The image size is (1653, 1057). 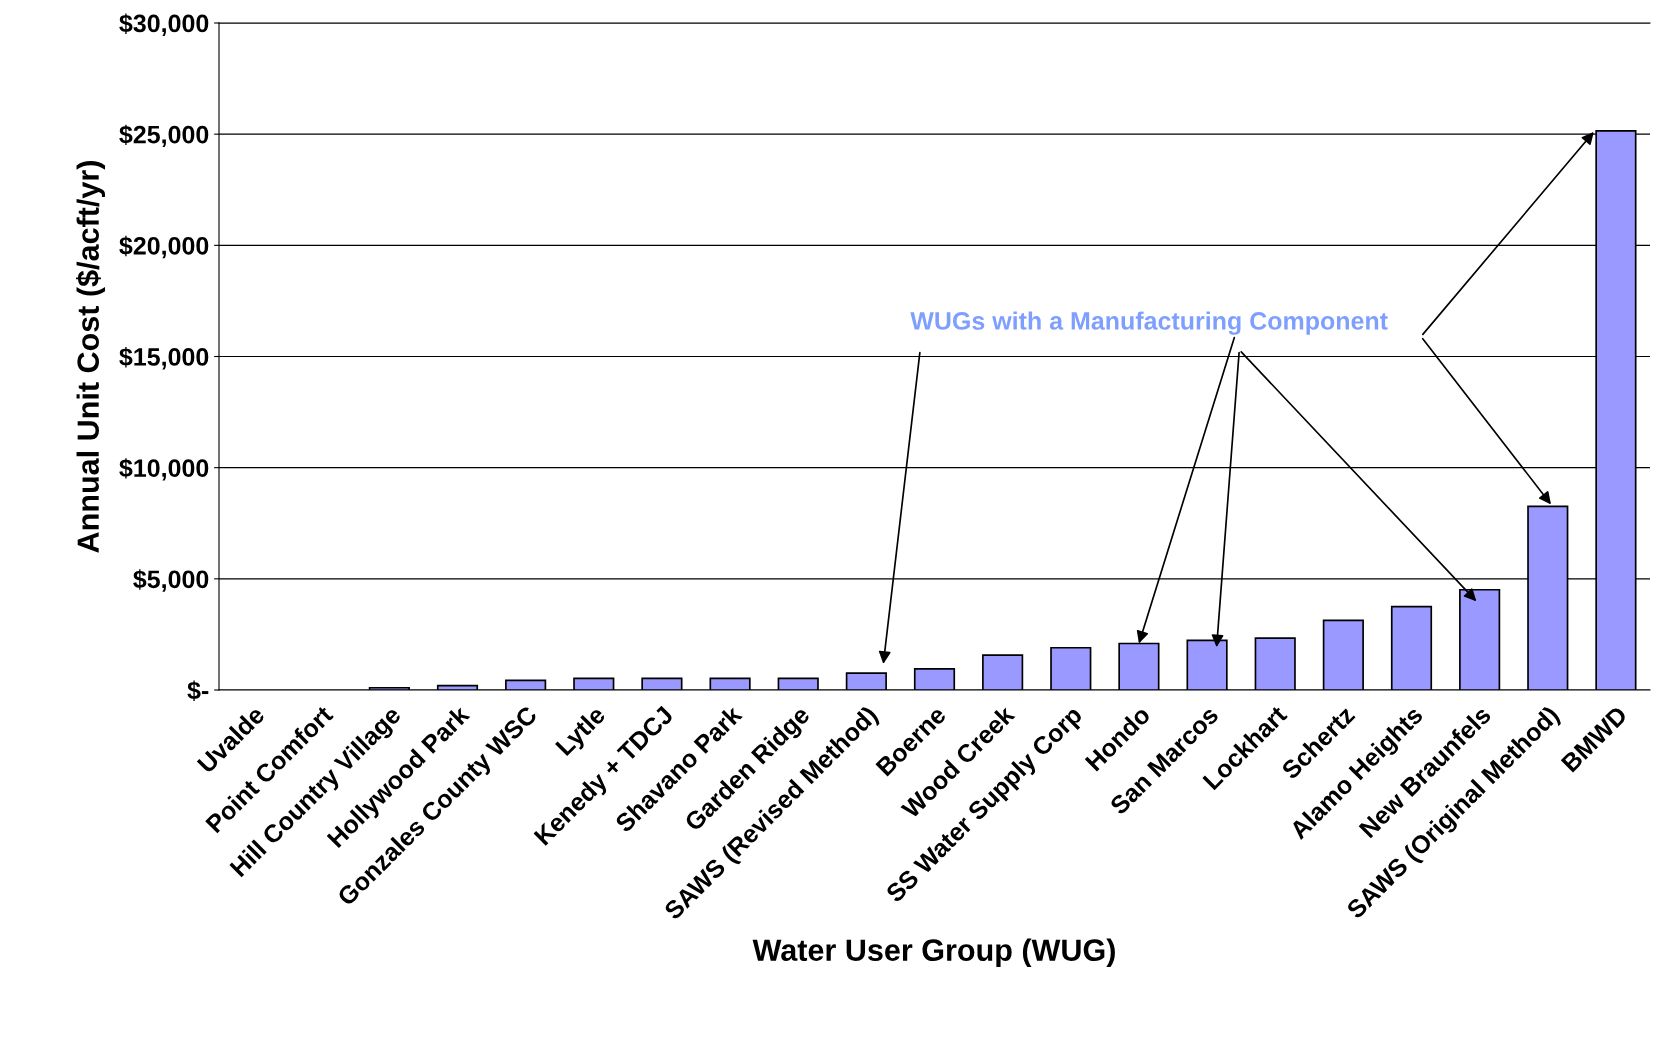 I want to click on y-axis-title: Annual Unit Cost ($/acft/yr), so click(x=91, y=357).